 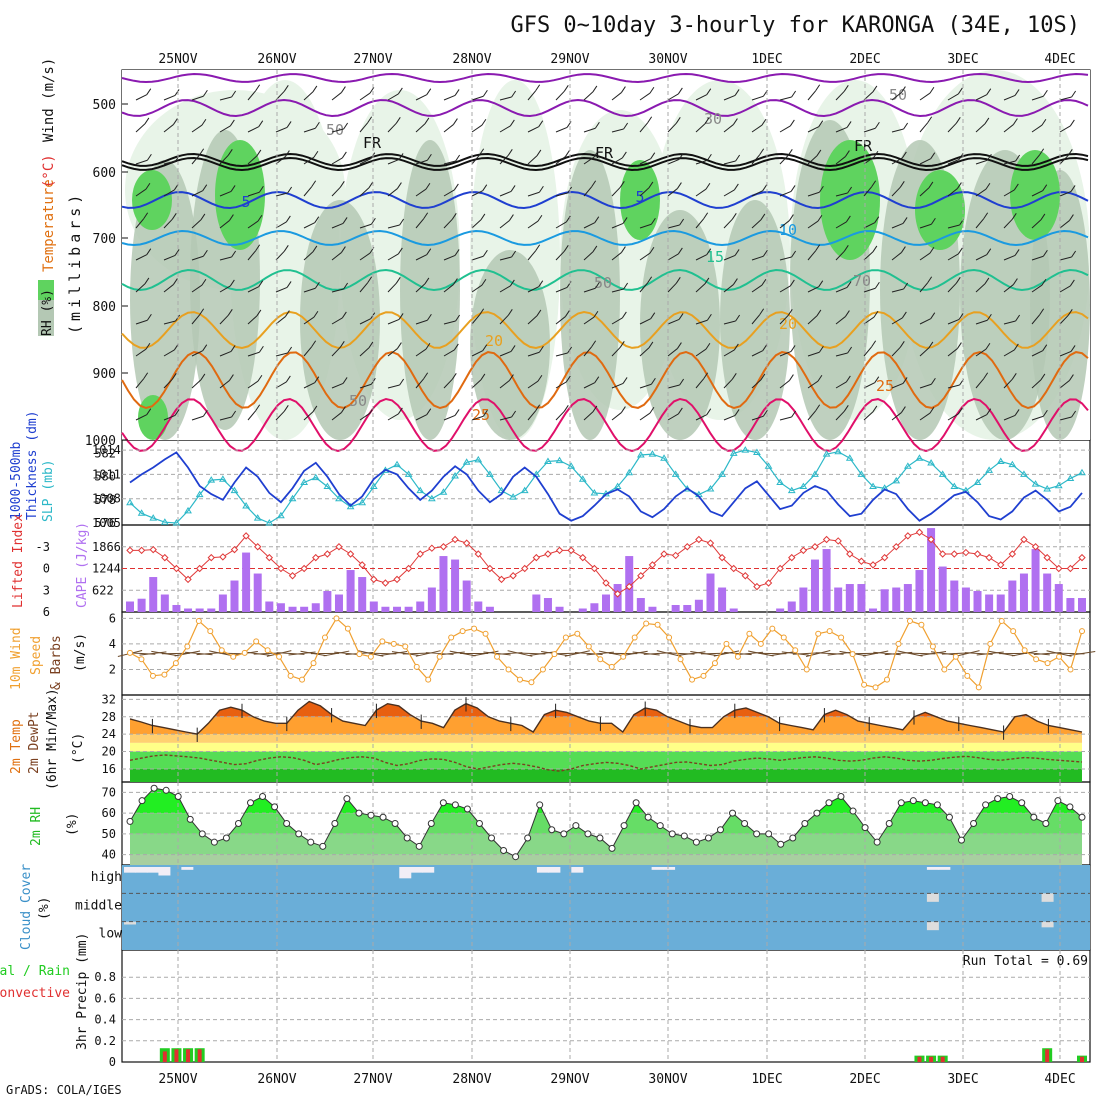 I want to click on temperature-unit-label: (°C), so click(x=49, y=171).